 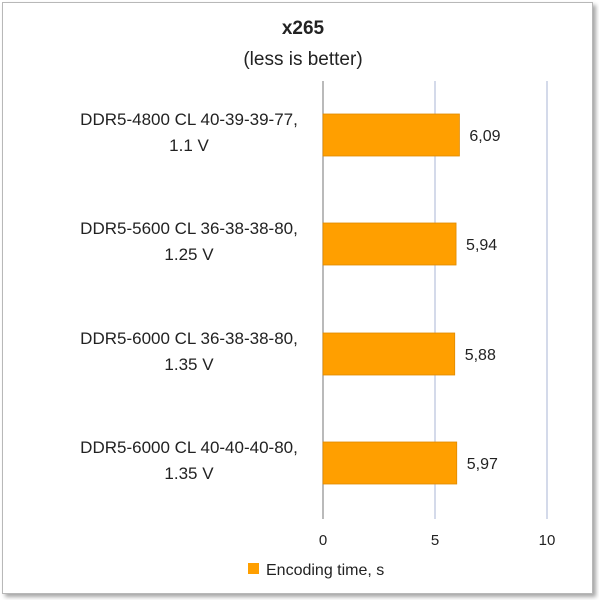 I want to click on category-label-2: DDR5-5600 CL 36-38-38-80, 1.25 V, so click(x=189, y=241).